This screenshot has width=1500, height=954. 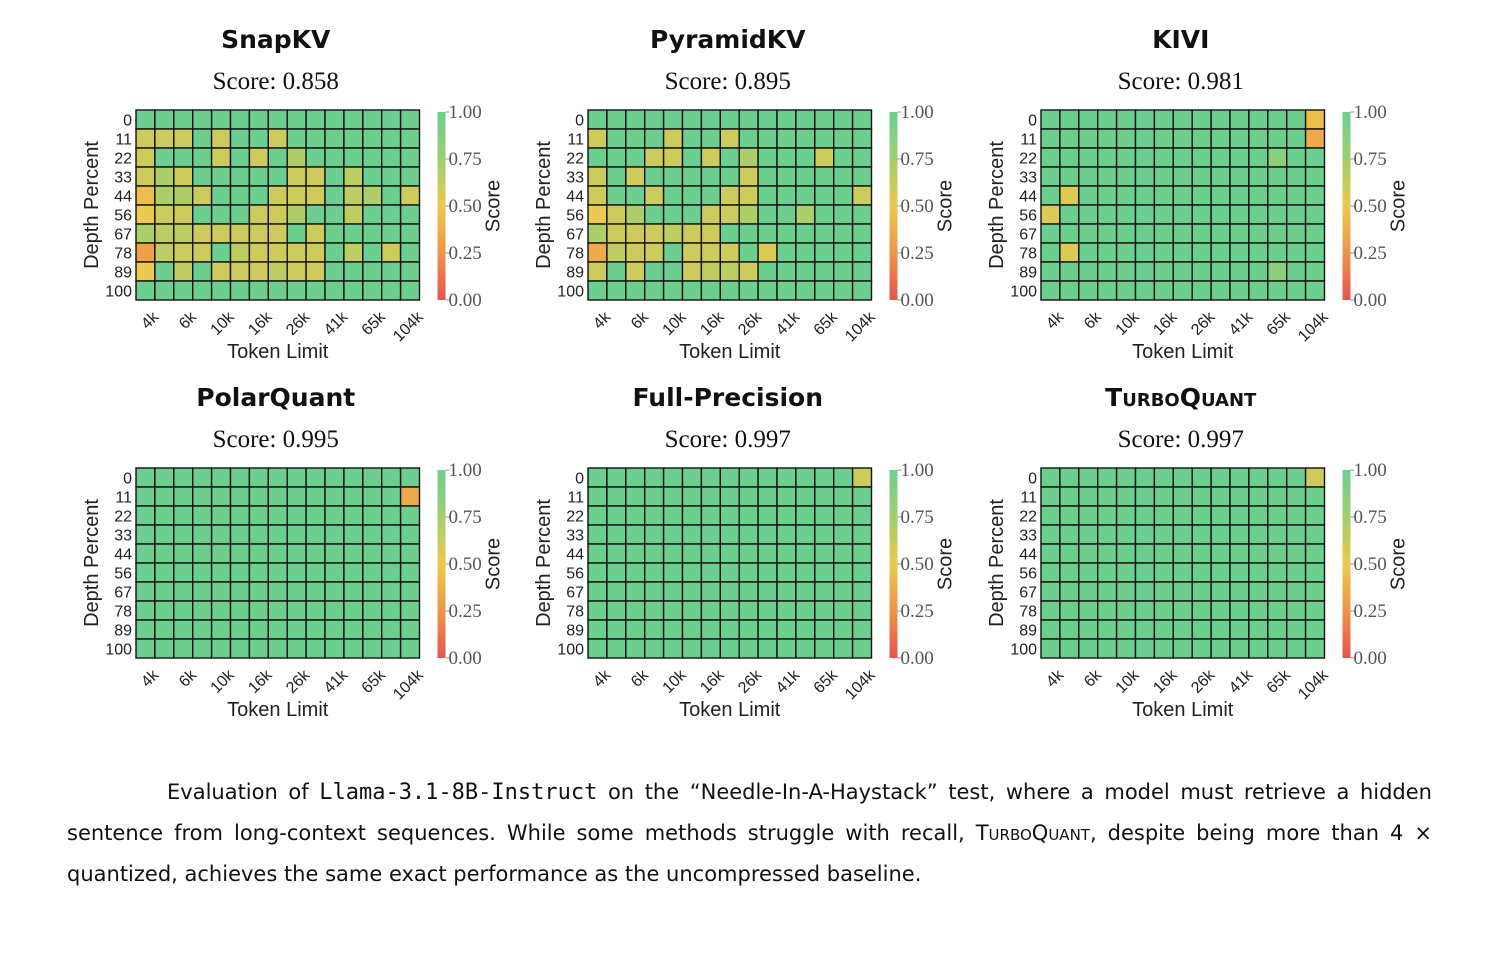 I want to click on y-axis-label: Depth Percent, so click(x=997, y=205).